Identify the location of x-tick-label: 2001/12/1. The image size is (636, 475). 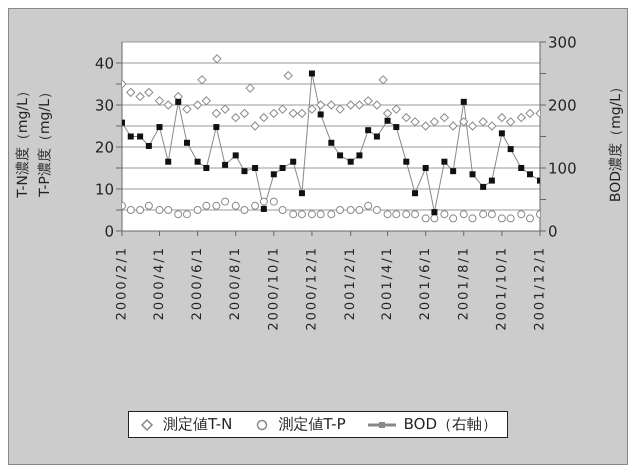
(540, 288).